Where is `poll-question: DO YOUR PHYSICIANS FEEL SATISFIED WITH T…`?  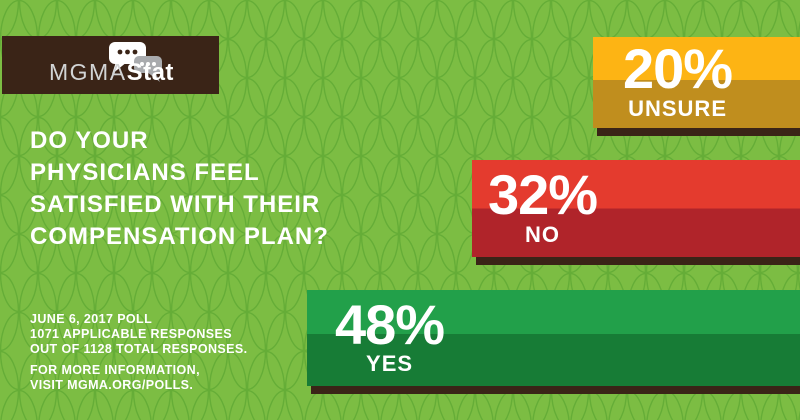
poll-question: DO YOUR PHYSICIANS FEEL SATISFIED WITH T… is located at coordinates (179, 189).